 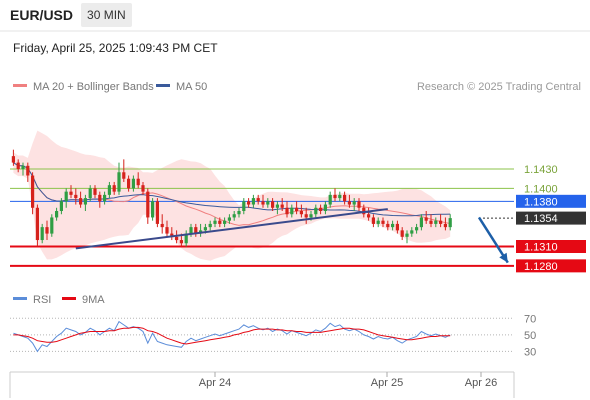 What do you see at coordinates (93, 87) in the screenshot?
I see `ma20-legend-label: MA 20 + Bollinger Bands` at bounding box center [93, 87].